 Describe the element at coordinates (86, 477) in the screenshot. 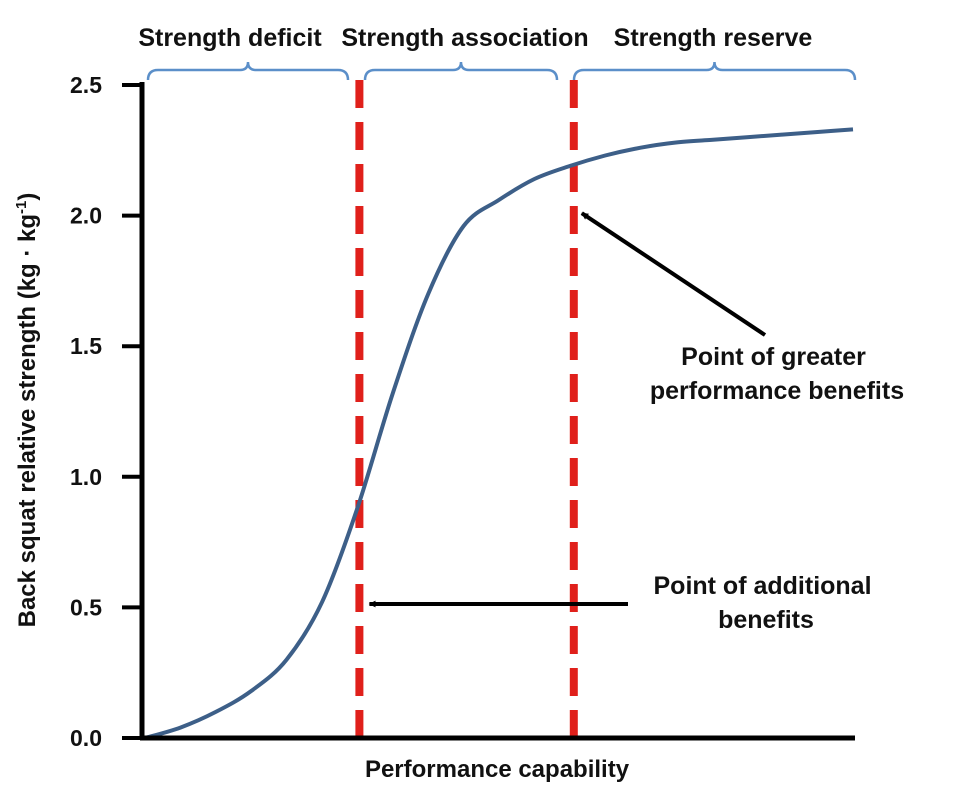

I see `y-tick-label: 1.0` at that location.